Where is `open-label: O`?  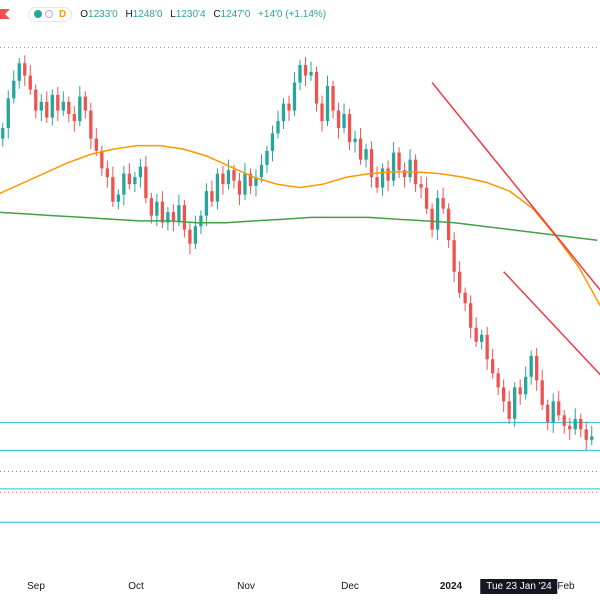 open-label: O is located at coordinates (84, 14).